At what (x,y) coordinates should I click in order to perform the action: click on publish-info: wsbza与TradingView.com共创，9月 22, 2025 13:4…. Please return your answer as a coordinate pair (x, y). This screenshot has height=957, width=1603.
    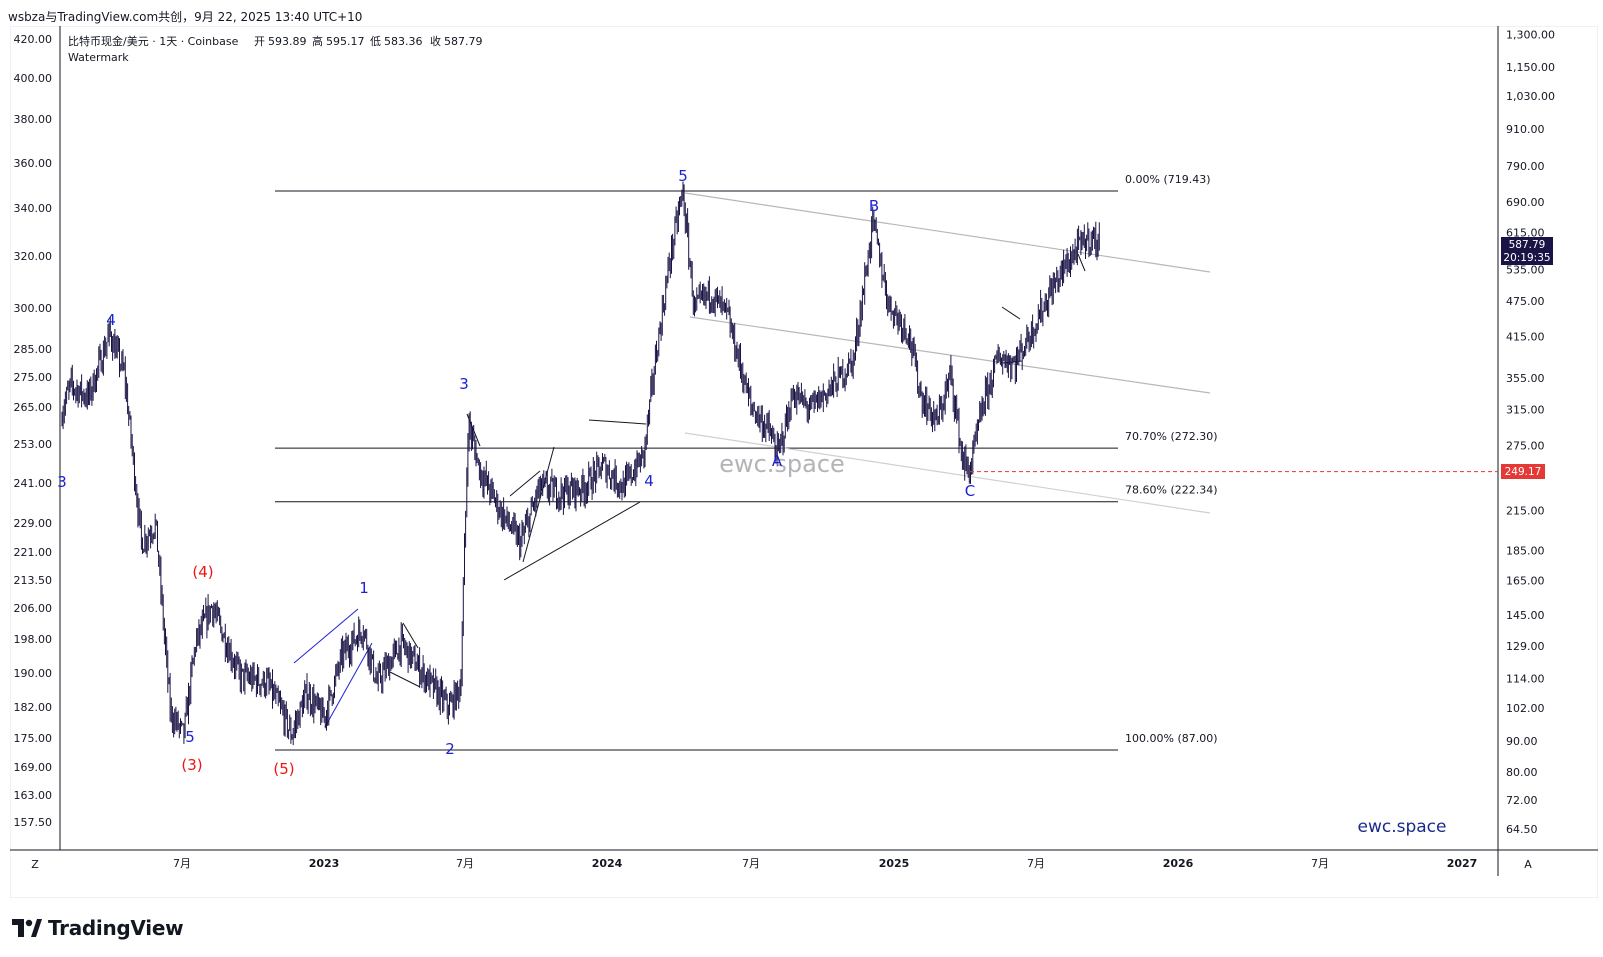
    Looking at the image, I should click on (185, 17).